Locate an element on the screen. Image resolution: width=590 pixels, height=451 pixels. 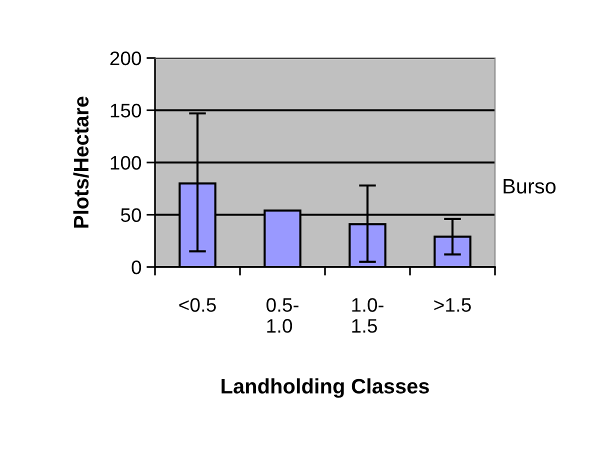
x-tick-label: 0.5- 1.0 is located at coordinates (282, 315).